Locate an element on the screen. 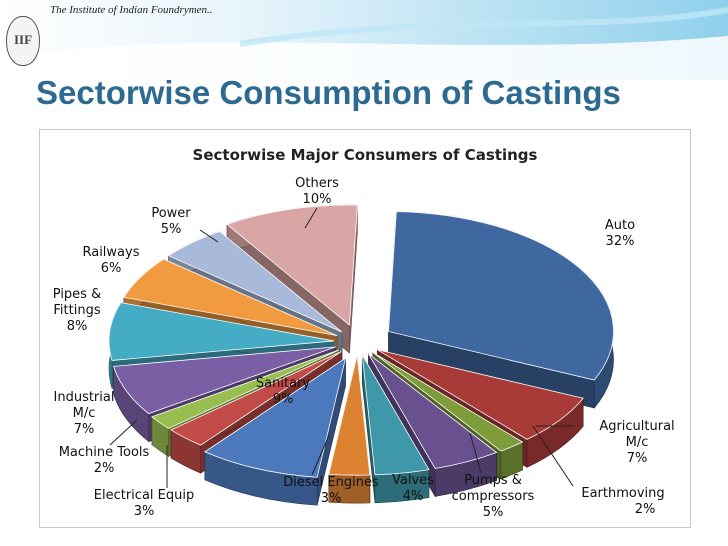  data-label-valves: Valves 4% is located at coordinates (413, 489).